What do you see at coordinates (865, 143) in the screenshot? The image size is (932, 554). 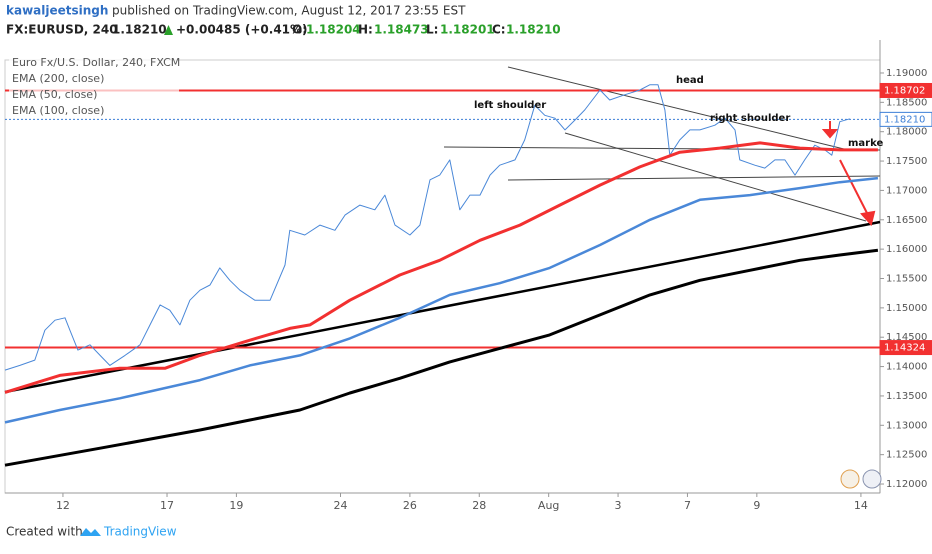 I see `annotation: marke` at bounding box center [865, 143].